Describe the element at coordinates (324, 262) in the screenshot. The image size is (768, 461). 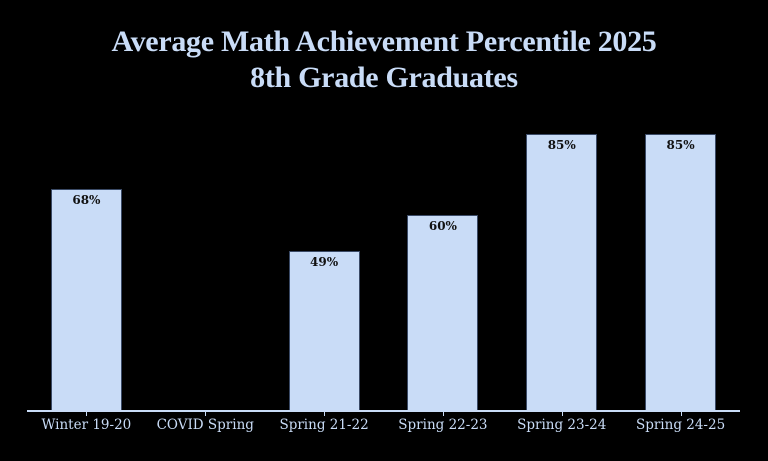
I see `bar-value-label: 49%` at that location.